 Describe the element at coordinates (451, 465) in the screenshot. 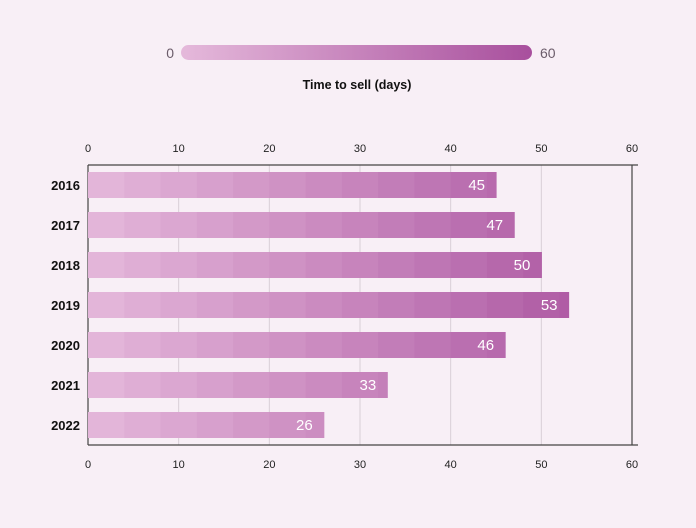

I see `bottom-tick-label: 40` at that location.